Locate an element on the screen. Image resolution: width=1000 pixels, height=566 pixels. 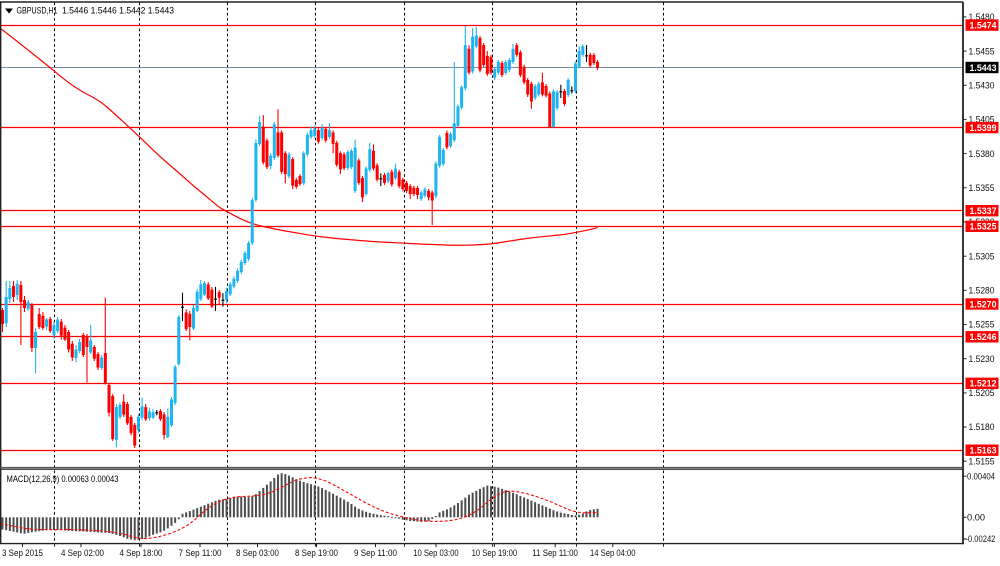
svg-text: 1.5305 is located at coordinates (982, 256).